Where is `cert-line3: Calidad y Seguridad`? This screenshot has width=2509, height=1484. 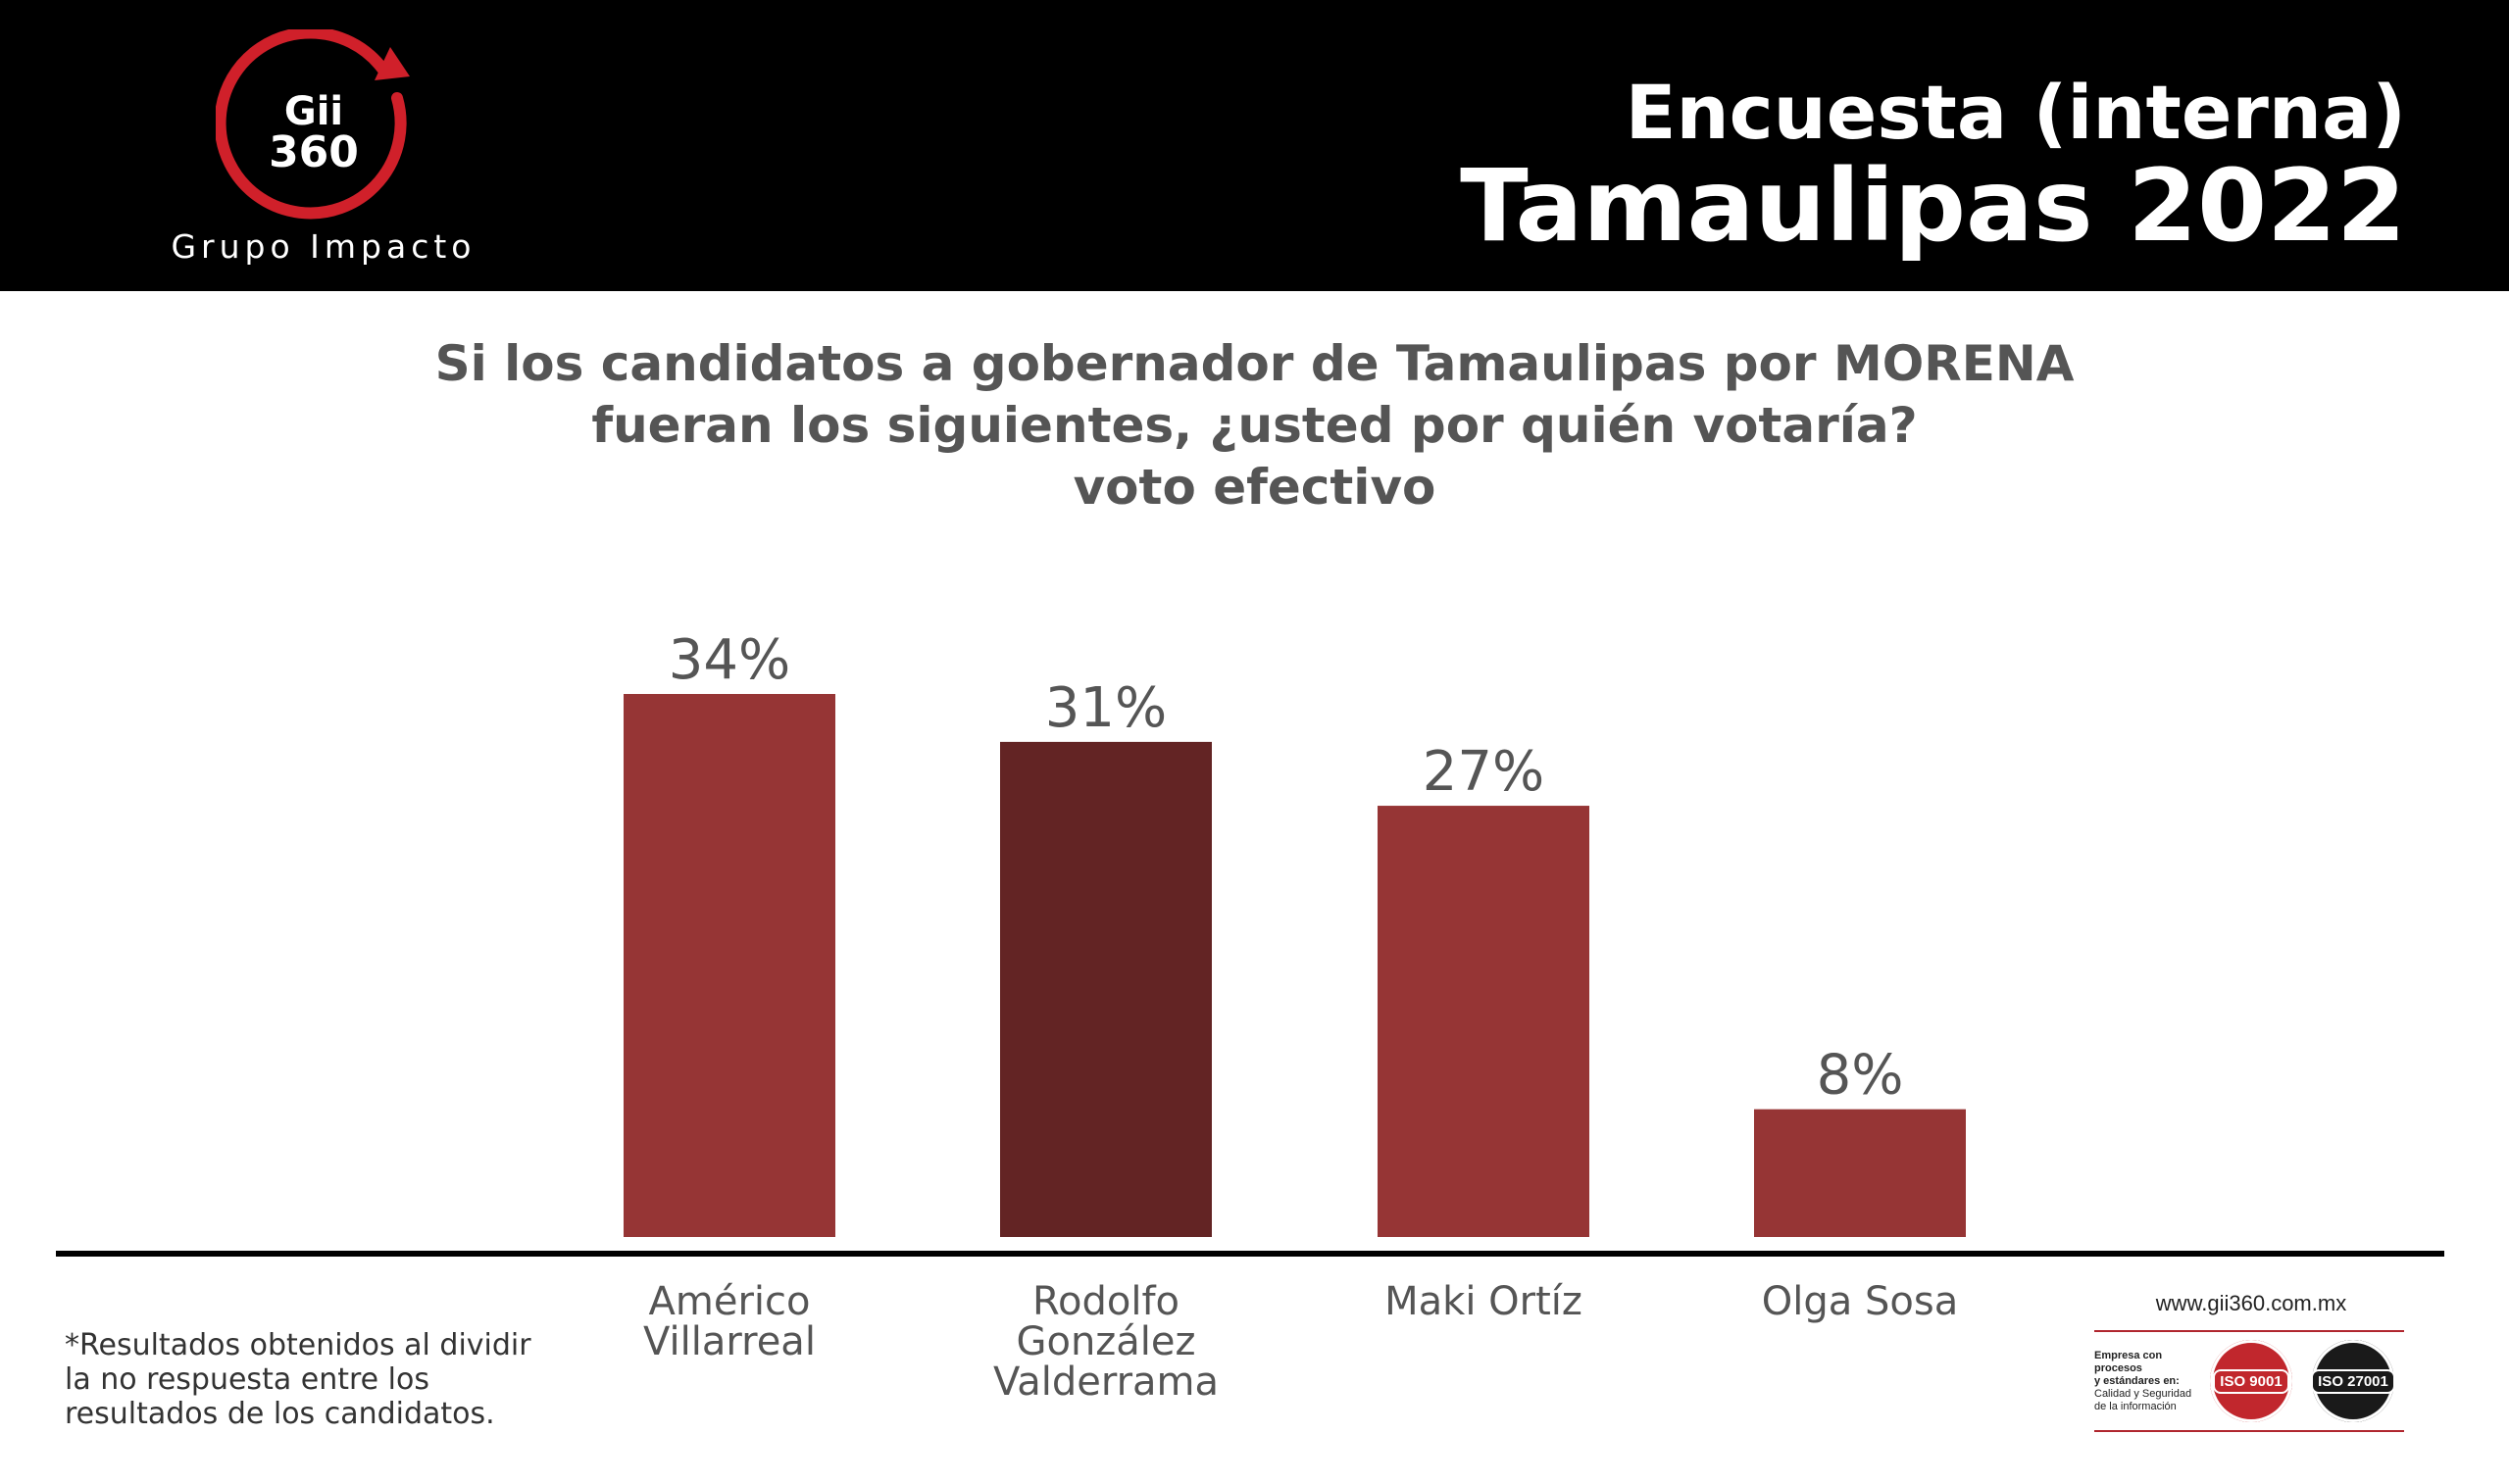 cert-line3: Calidad y Seguridad is located at coordinates (2143, 1394).